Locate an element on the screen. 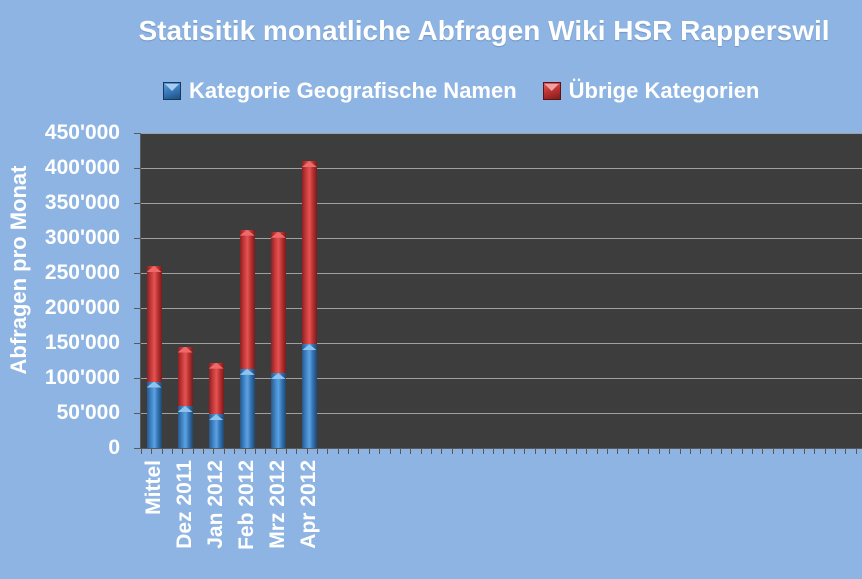  x-axis-category-label: Mittel is located at coordinates (153, 487).